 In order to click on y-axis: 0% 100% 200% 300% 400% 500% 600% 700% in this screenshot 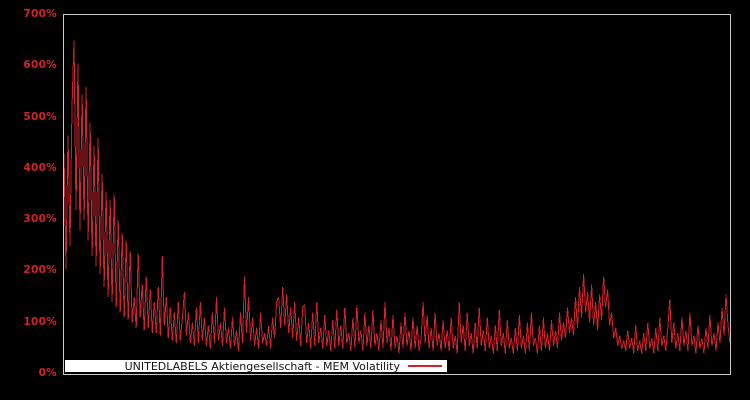, I will do `click(28, 200)`.